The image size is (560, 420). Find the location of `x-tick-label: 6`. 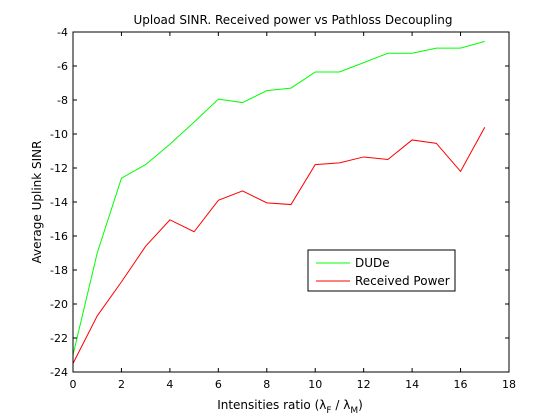

x-tick-label: 6 is located at coordinates (218, 384).